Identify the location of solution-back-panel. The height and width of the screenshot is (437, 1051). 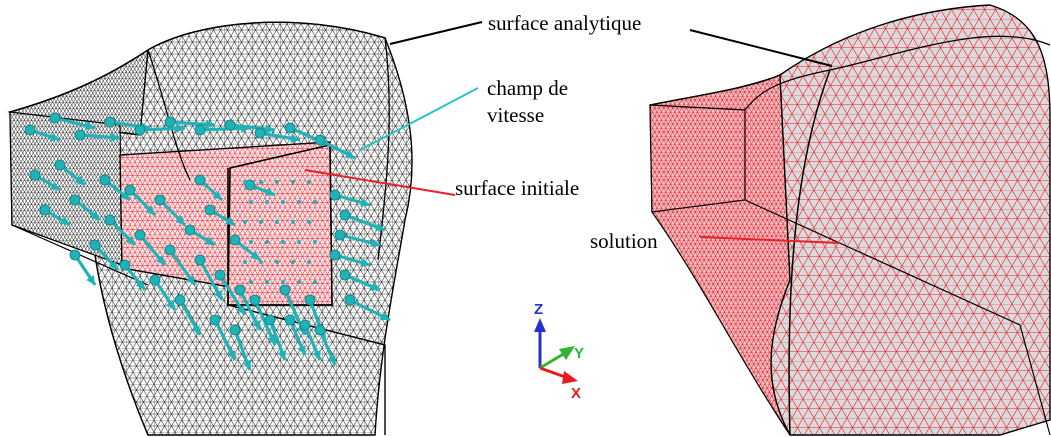
(697, 158).